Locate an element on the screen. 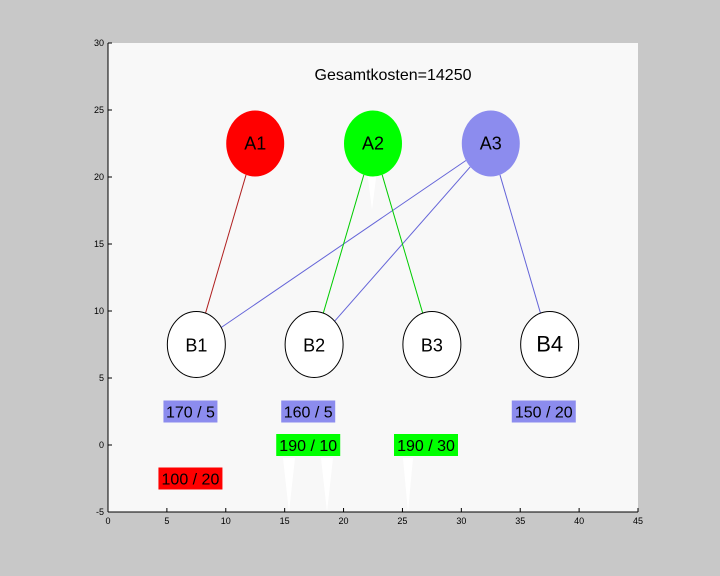 The height and width of the screenshot is (576, 720). y-tick-label: -5 is located at coordinates (100, 512).